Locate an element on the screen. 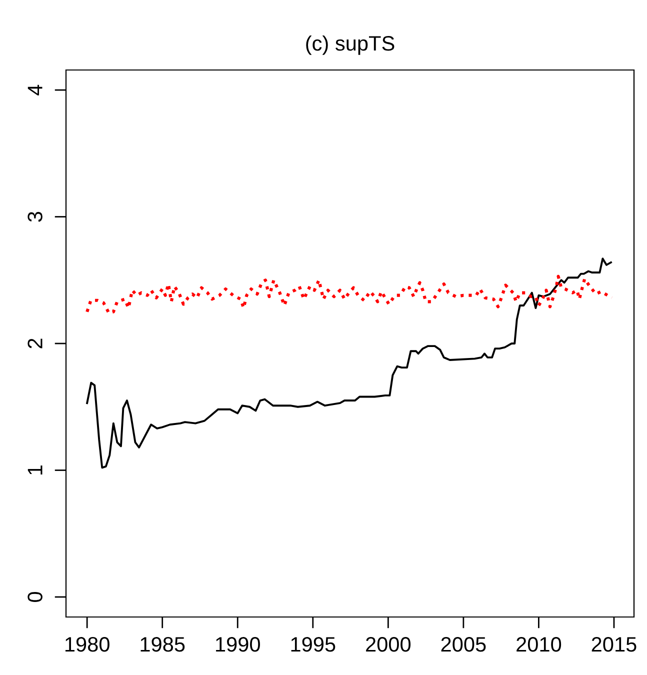 The image size is (647, 675). line-series is located at coordinates (350, 294).